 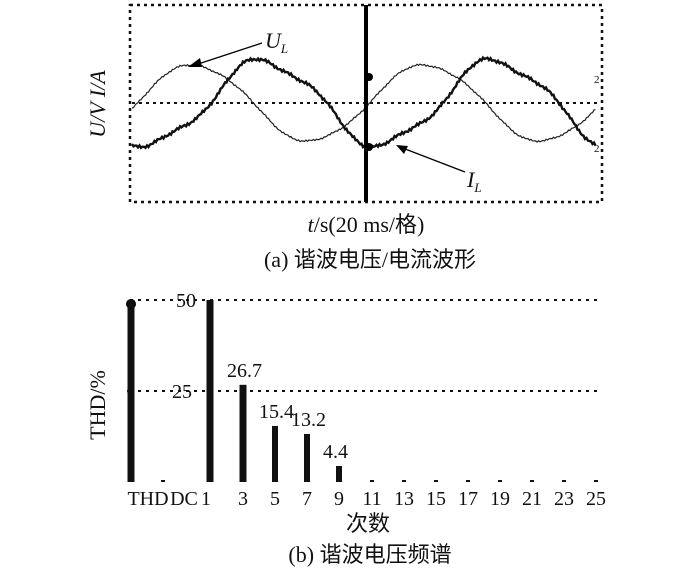 What do you see at coordinates (564, 499) in the screenshot?
I see `xtick-23: 23` at bounding box center [564, 499].